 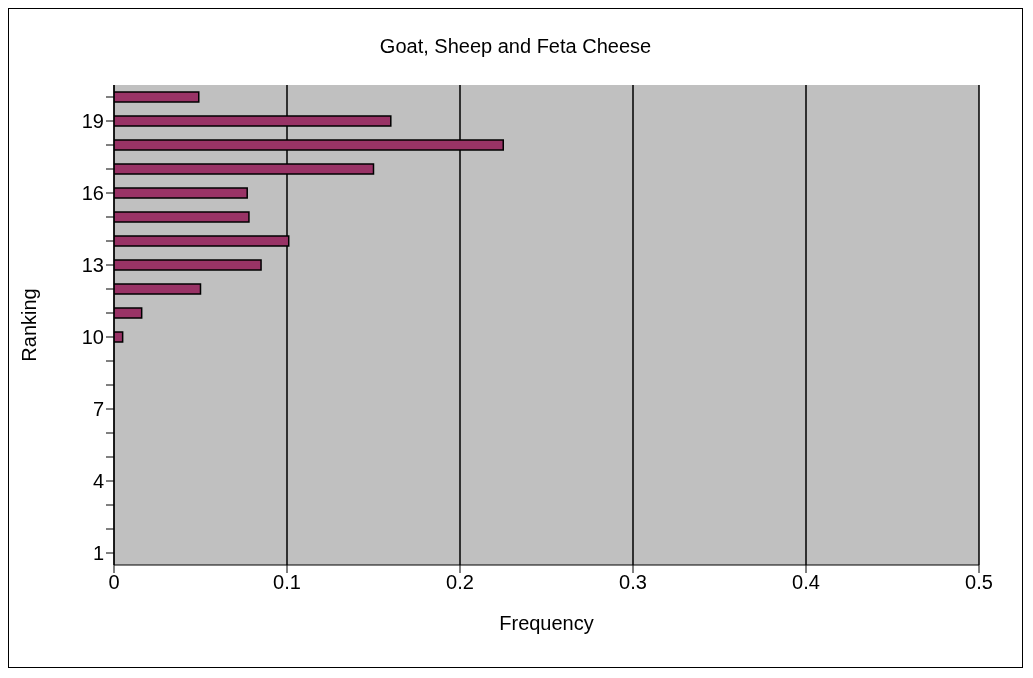 What do you see at coordinates (92, 337) in the screenshot?
I see `y-tick-label: 10` at bounding box center [92, 337].